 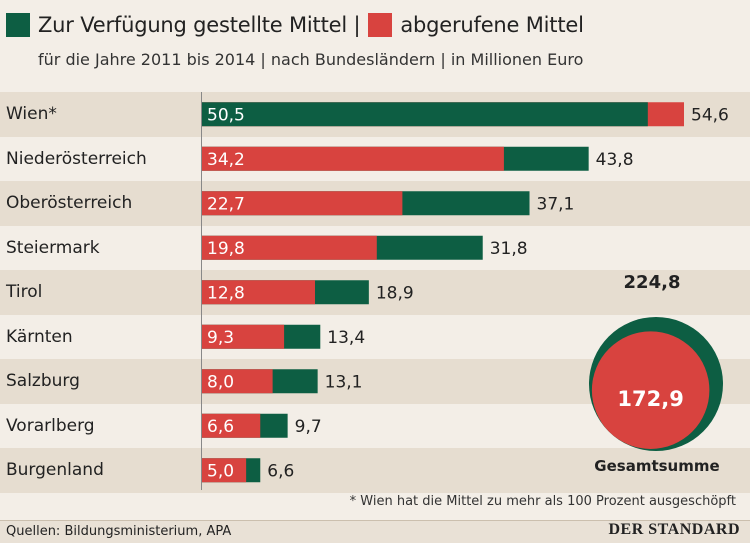 What do you see at coordinates (220, 471) in the screenshot?
I see `bar-value-label-inside: 5,0` at bounding box center [220, 471].